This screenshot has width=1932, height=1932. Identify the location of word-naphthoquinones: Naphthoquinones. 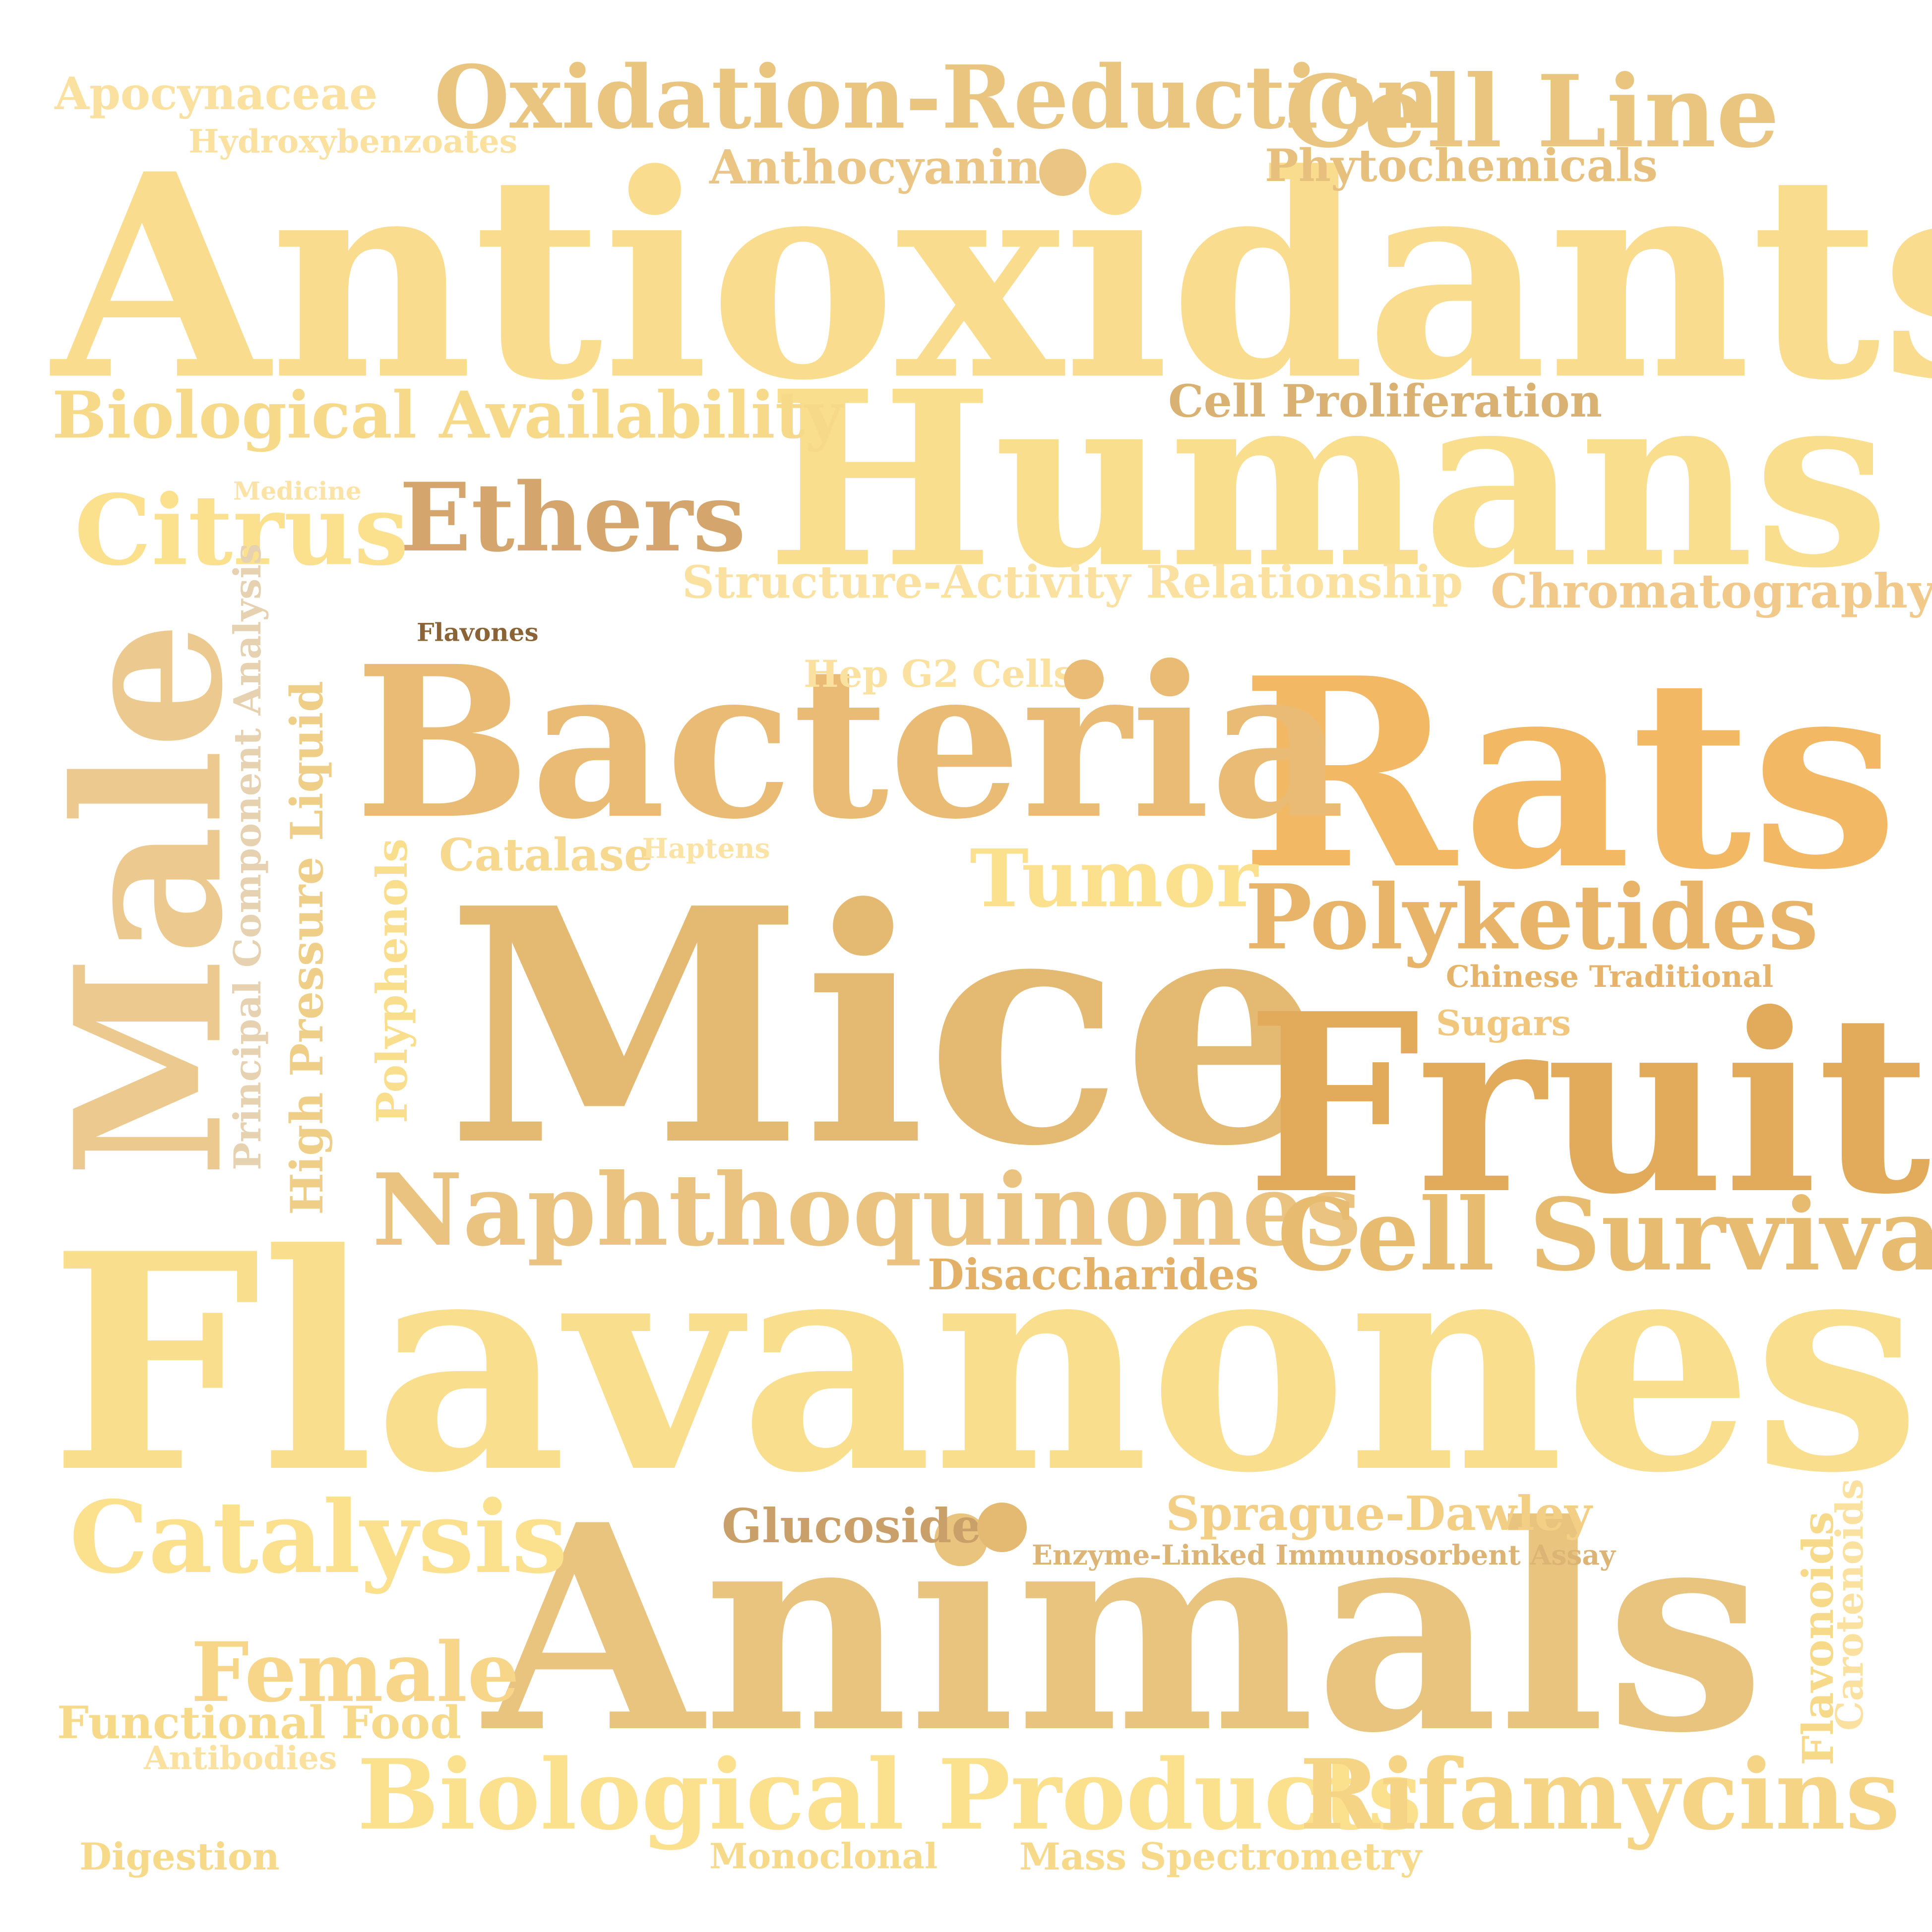
(867, 1209).